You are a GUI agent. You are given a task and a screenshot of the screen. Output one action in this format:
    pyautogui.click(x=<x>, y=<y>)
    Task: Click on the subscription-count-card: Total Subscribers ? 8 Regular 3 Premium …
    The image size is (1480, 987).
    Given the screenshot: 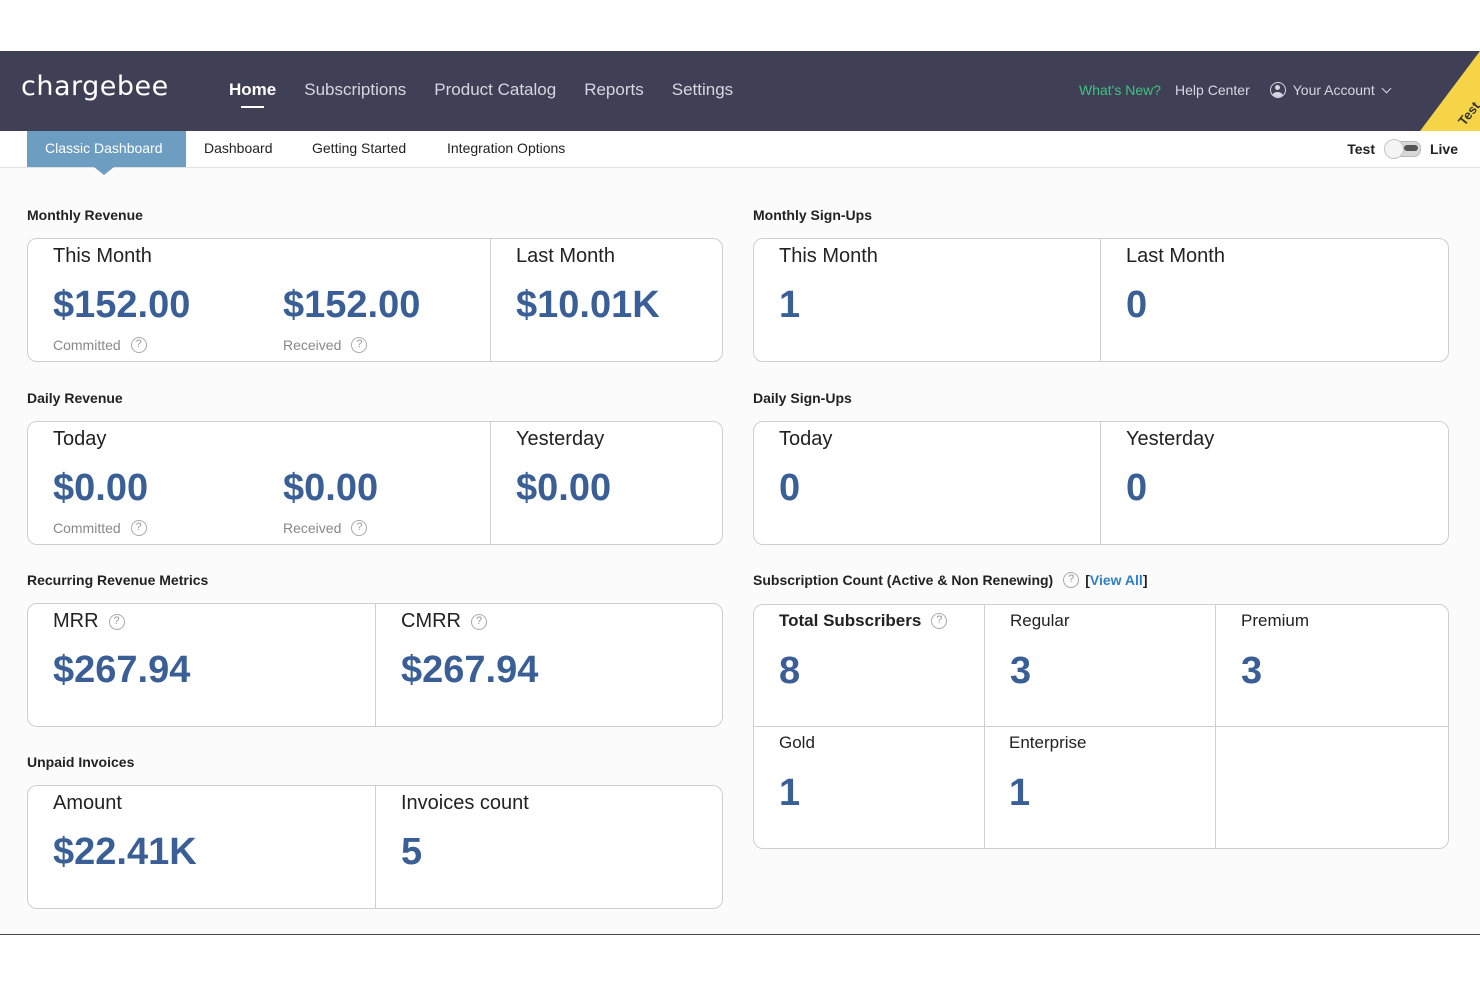 What is the action you would take?
    pyautogui.click(x=1101, y=726)
    